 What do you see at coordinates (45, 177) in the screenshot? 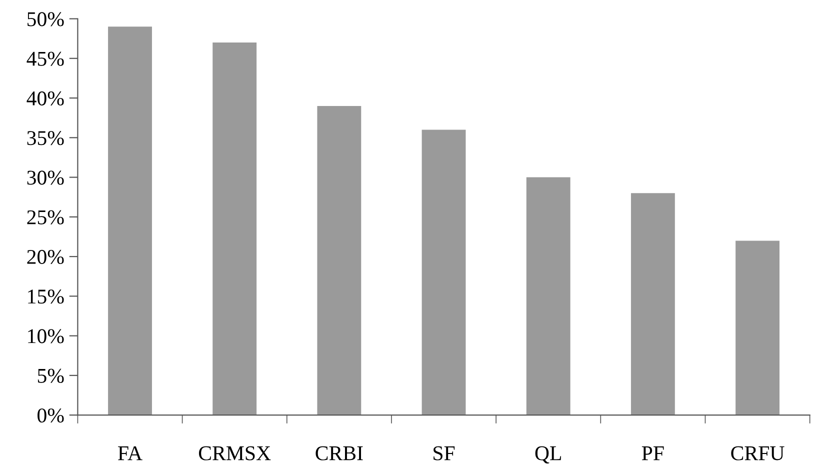
I see `y-tick-label: 30%` at bounding box center [45, 177].